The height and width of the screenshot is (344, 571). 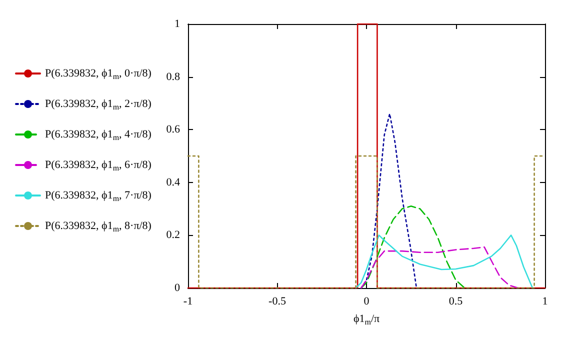 What do you see at coordinates (173, 76) in the screenshot?
I see `y-tick-label: 0.8` at bounding box center [173, 76].